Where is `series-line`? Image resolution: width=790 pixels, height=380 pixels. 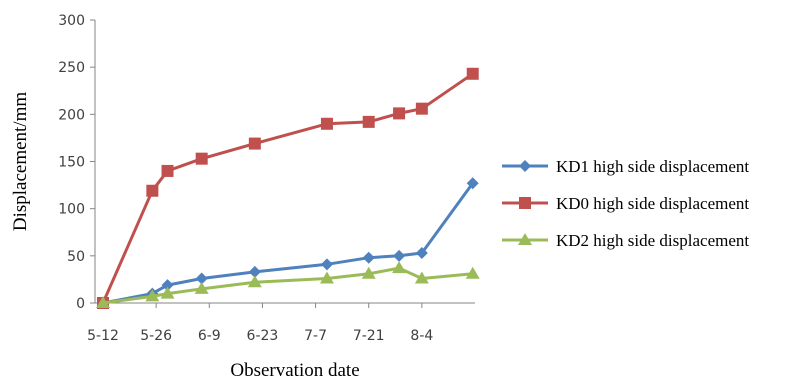 series-line is located at coordinates (287, 285).